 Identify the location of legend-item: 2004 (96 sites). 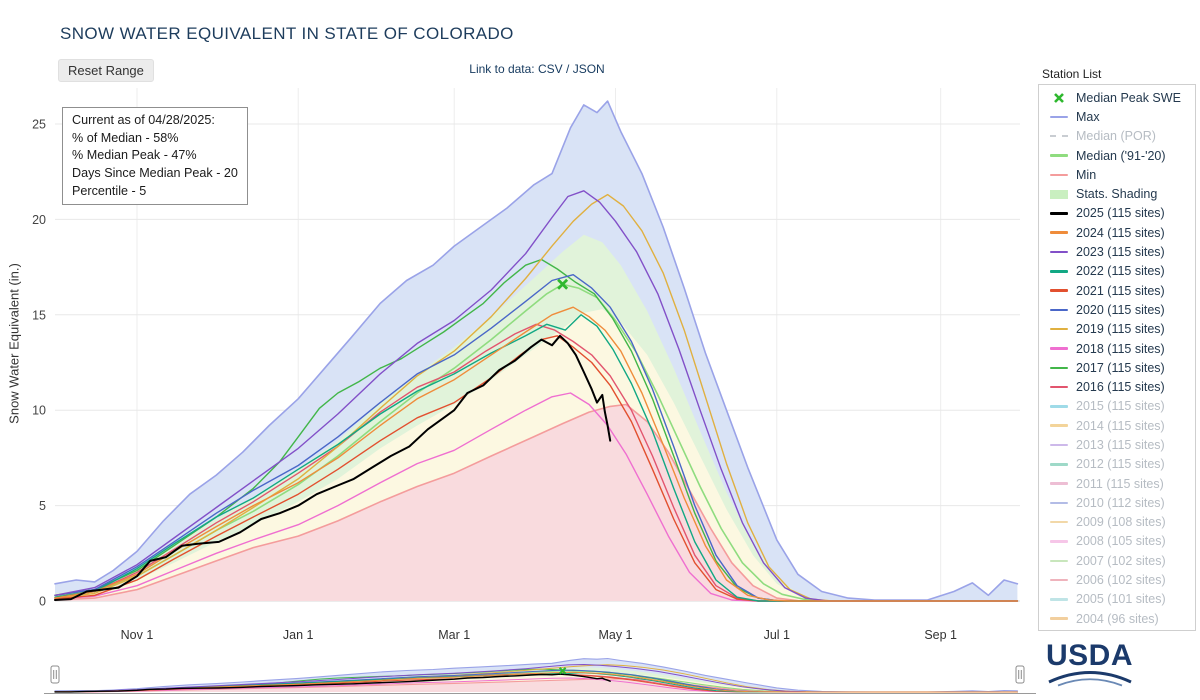
(1117, 618).